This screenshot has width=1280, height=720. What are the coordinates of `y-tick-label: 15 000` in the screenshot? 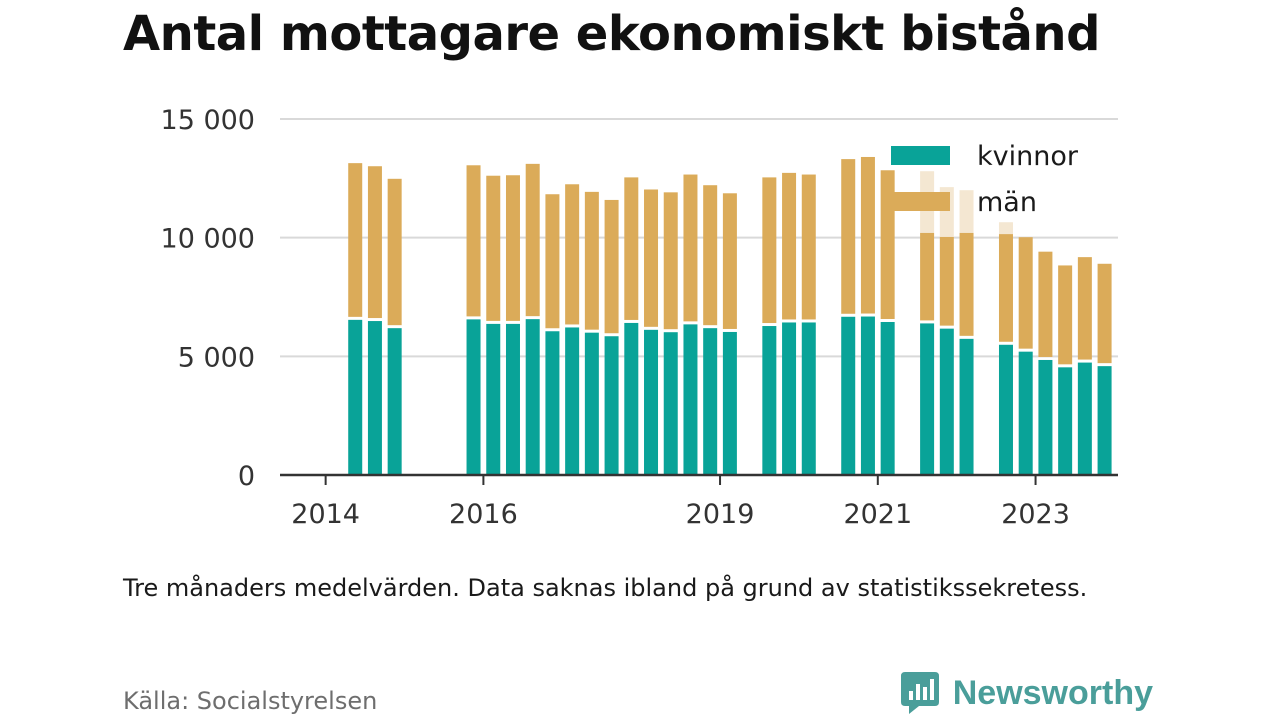 It's located at (208, 120).